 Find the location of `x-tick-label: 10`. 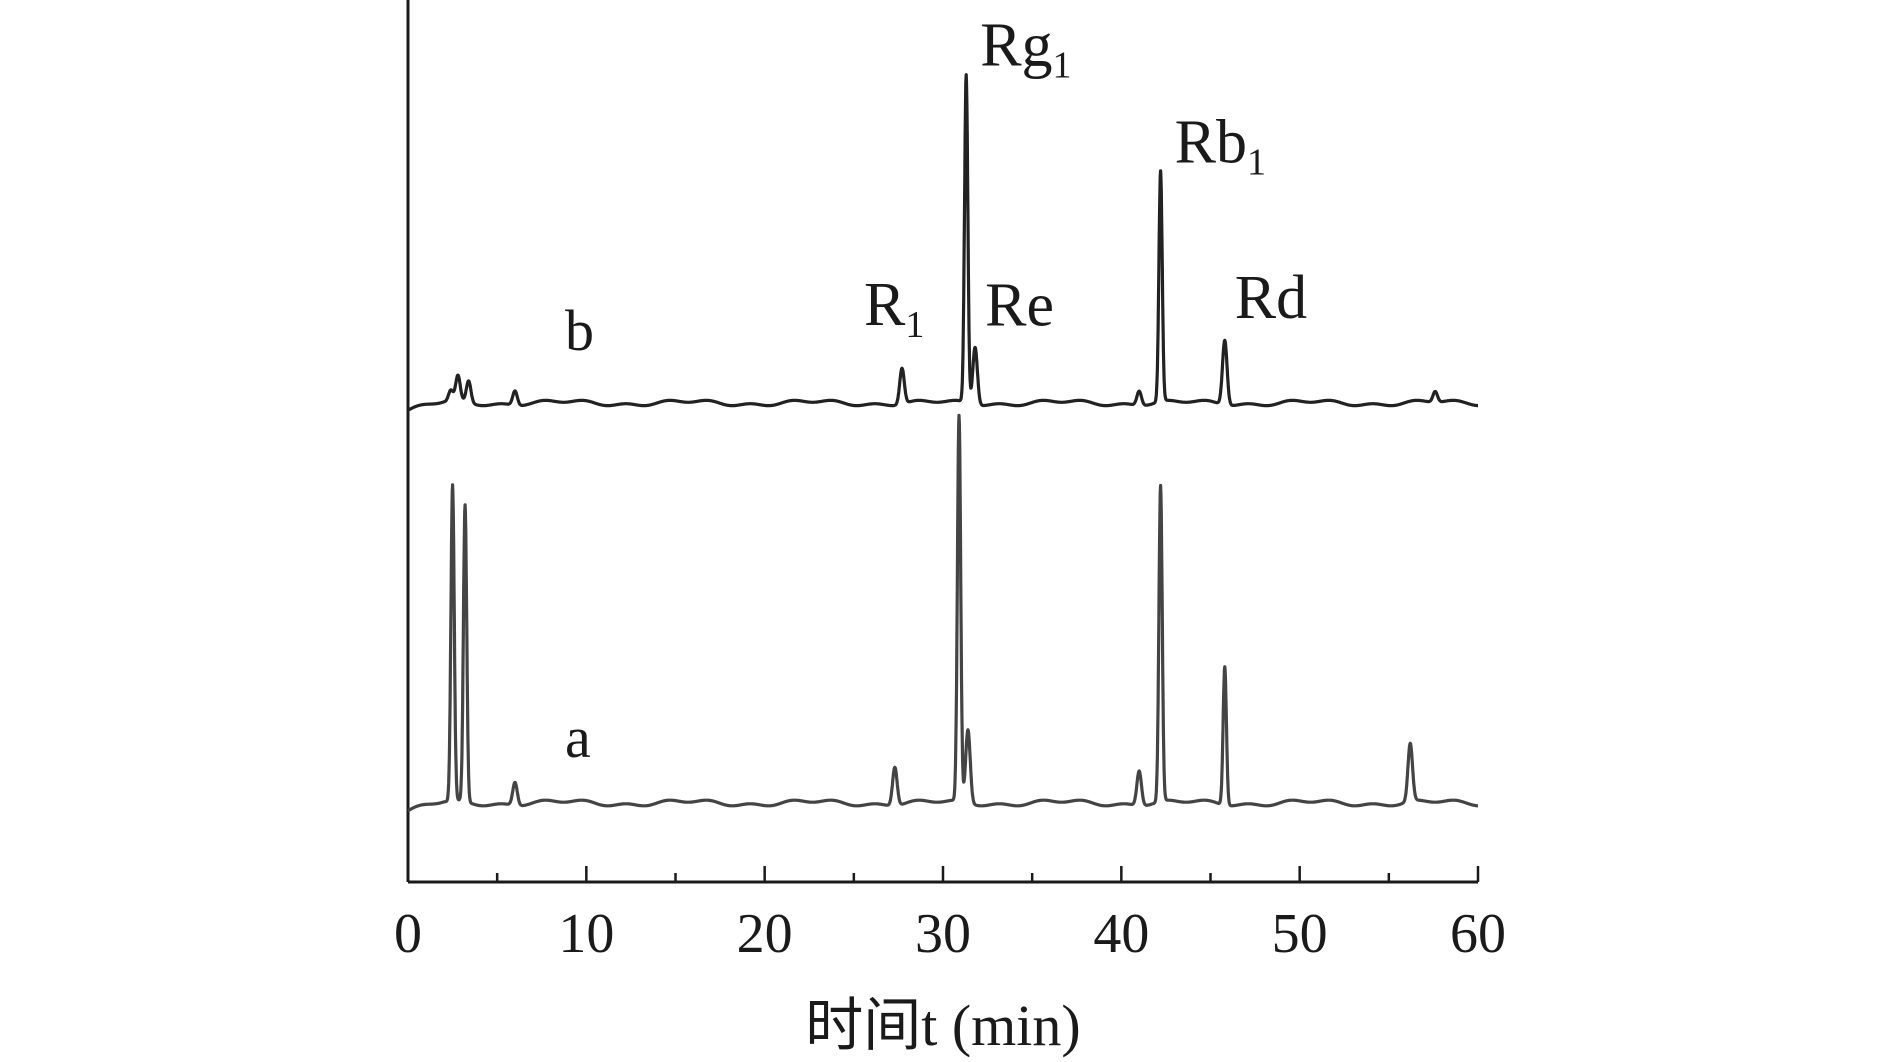

x-tick-label: 10 is located at coordinates (586, 934).